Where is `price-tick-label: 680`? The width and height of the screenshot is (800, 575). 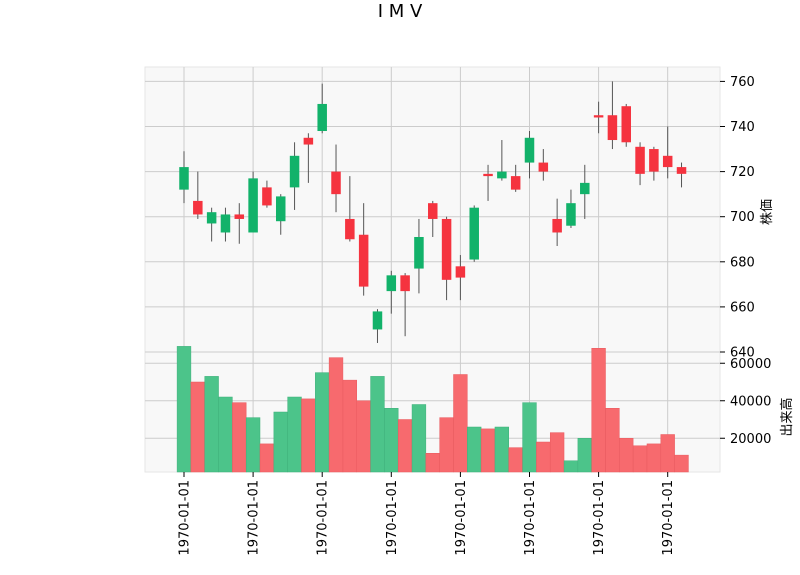
price-tick-label: 680 is located at coordinates (742, 262).